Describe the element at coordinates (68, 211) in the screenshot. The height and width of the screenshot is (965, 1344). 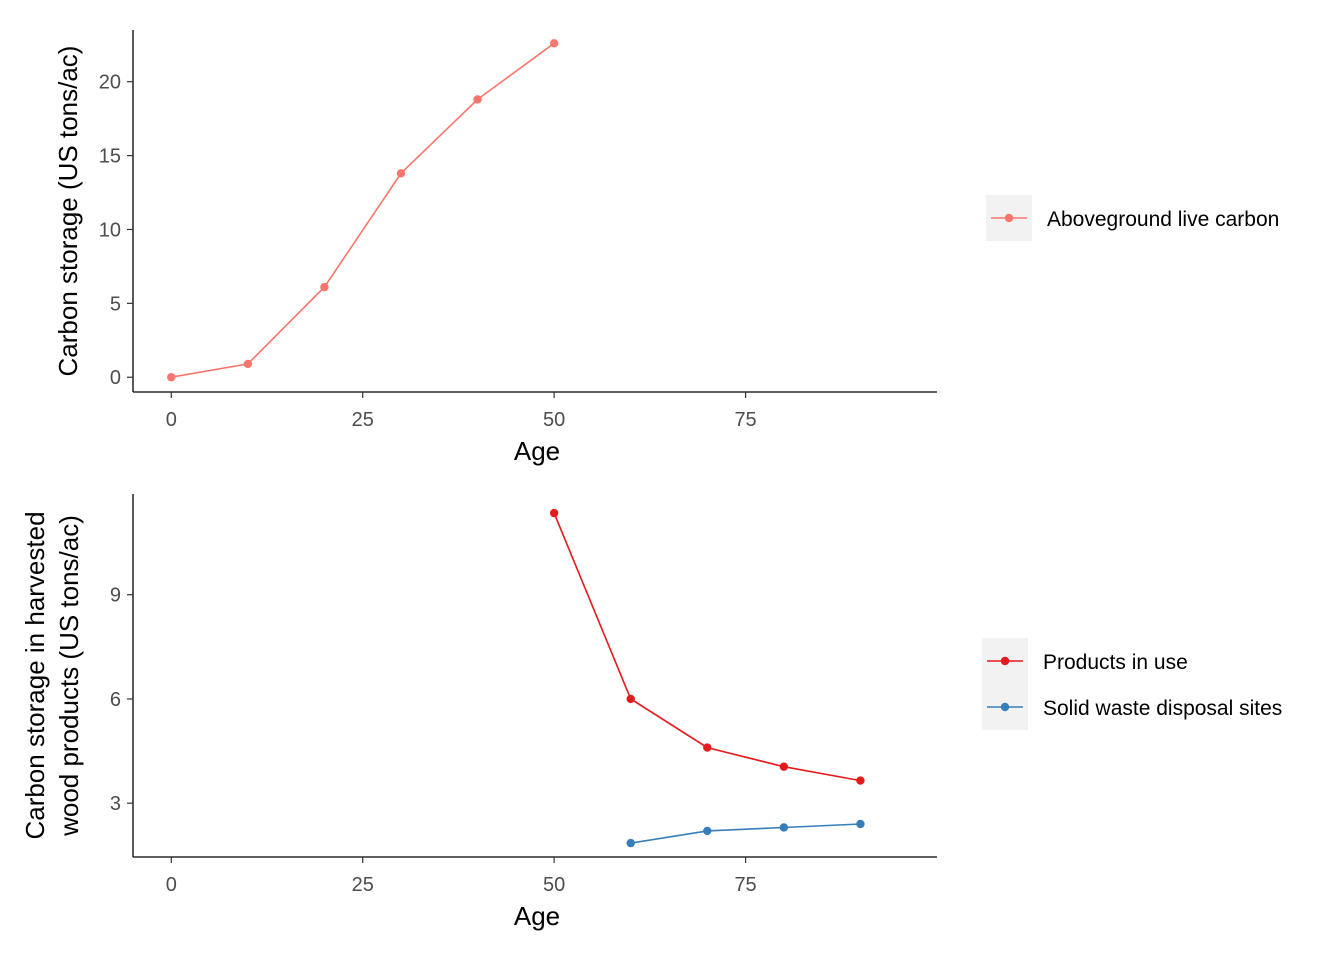
I see `y-axis-title: Carbon storage (US tons/ac)` at that location.